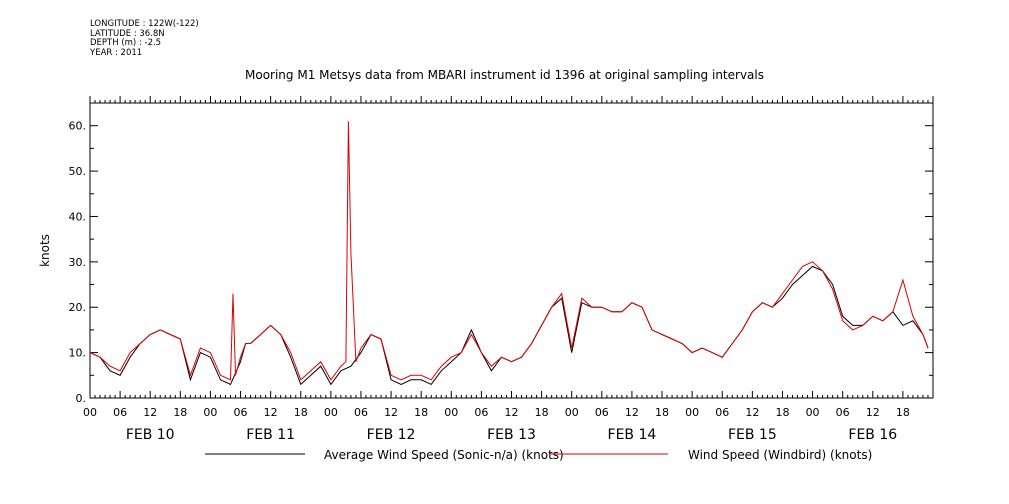 This screenshot has width=1009, height=504. I want to click on y-tick-label: 0., so click(81, 398).